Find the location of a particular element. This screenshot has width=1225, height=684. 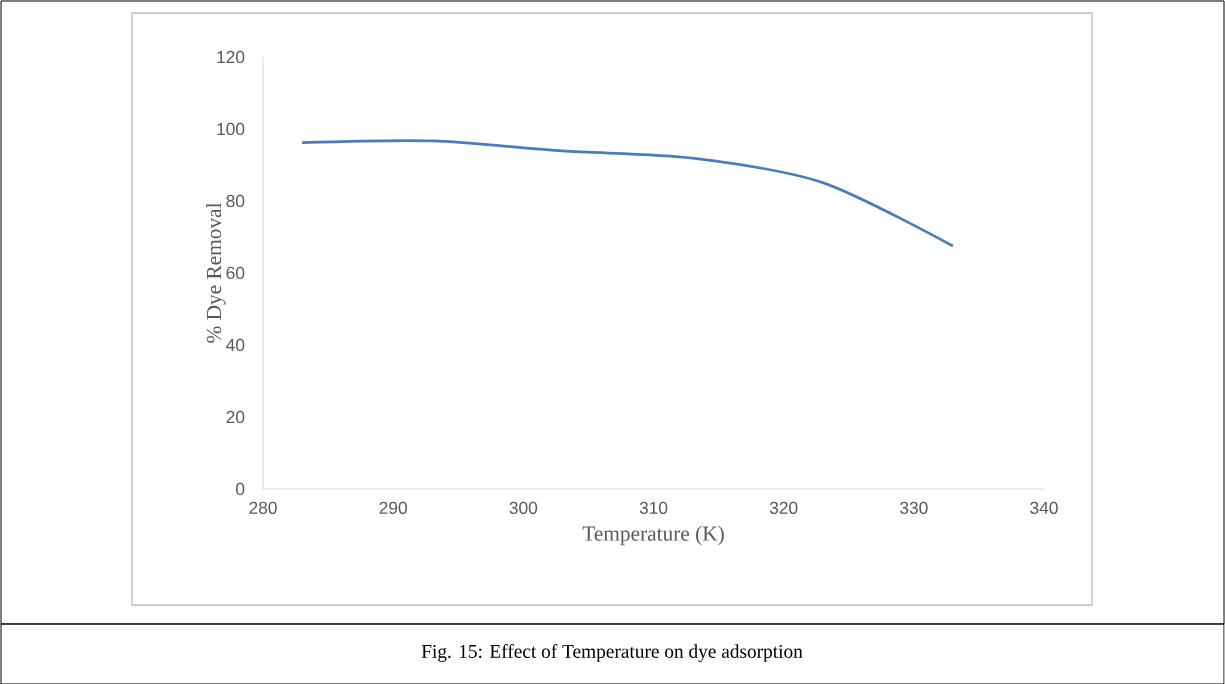

x-tick-label: 320 is located at coordinates (783, 507).